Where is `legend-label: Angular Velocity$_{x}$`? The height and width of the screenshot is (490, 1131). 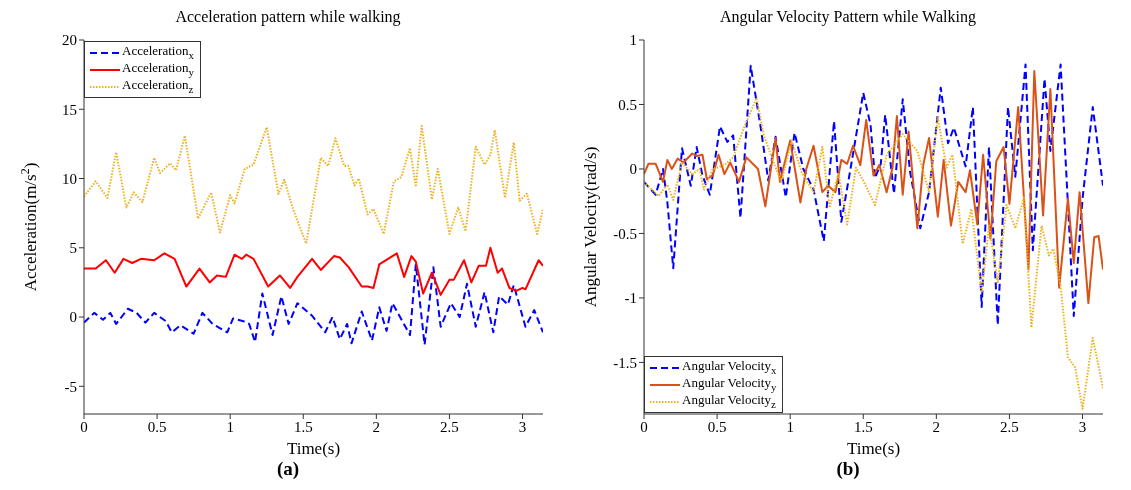 legend-label: Angular Velocity$_{x}$ is located at coordinates (729, 366).